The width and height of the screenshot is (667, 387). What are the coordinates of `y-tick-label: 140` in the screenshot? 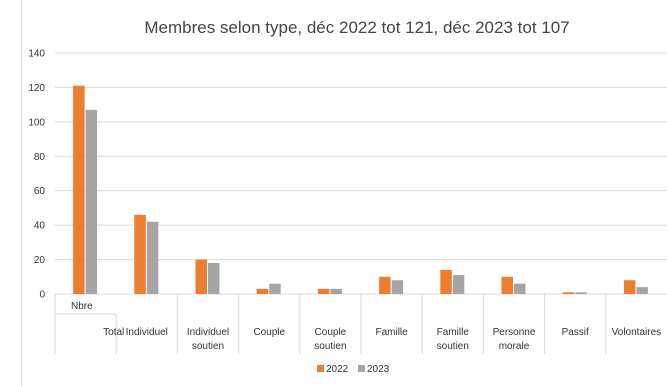 It's located at (36, 54).